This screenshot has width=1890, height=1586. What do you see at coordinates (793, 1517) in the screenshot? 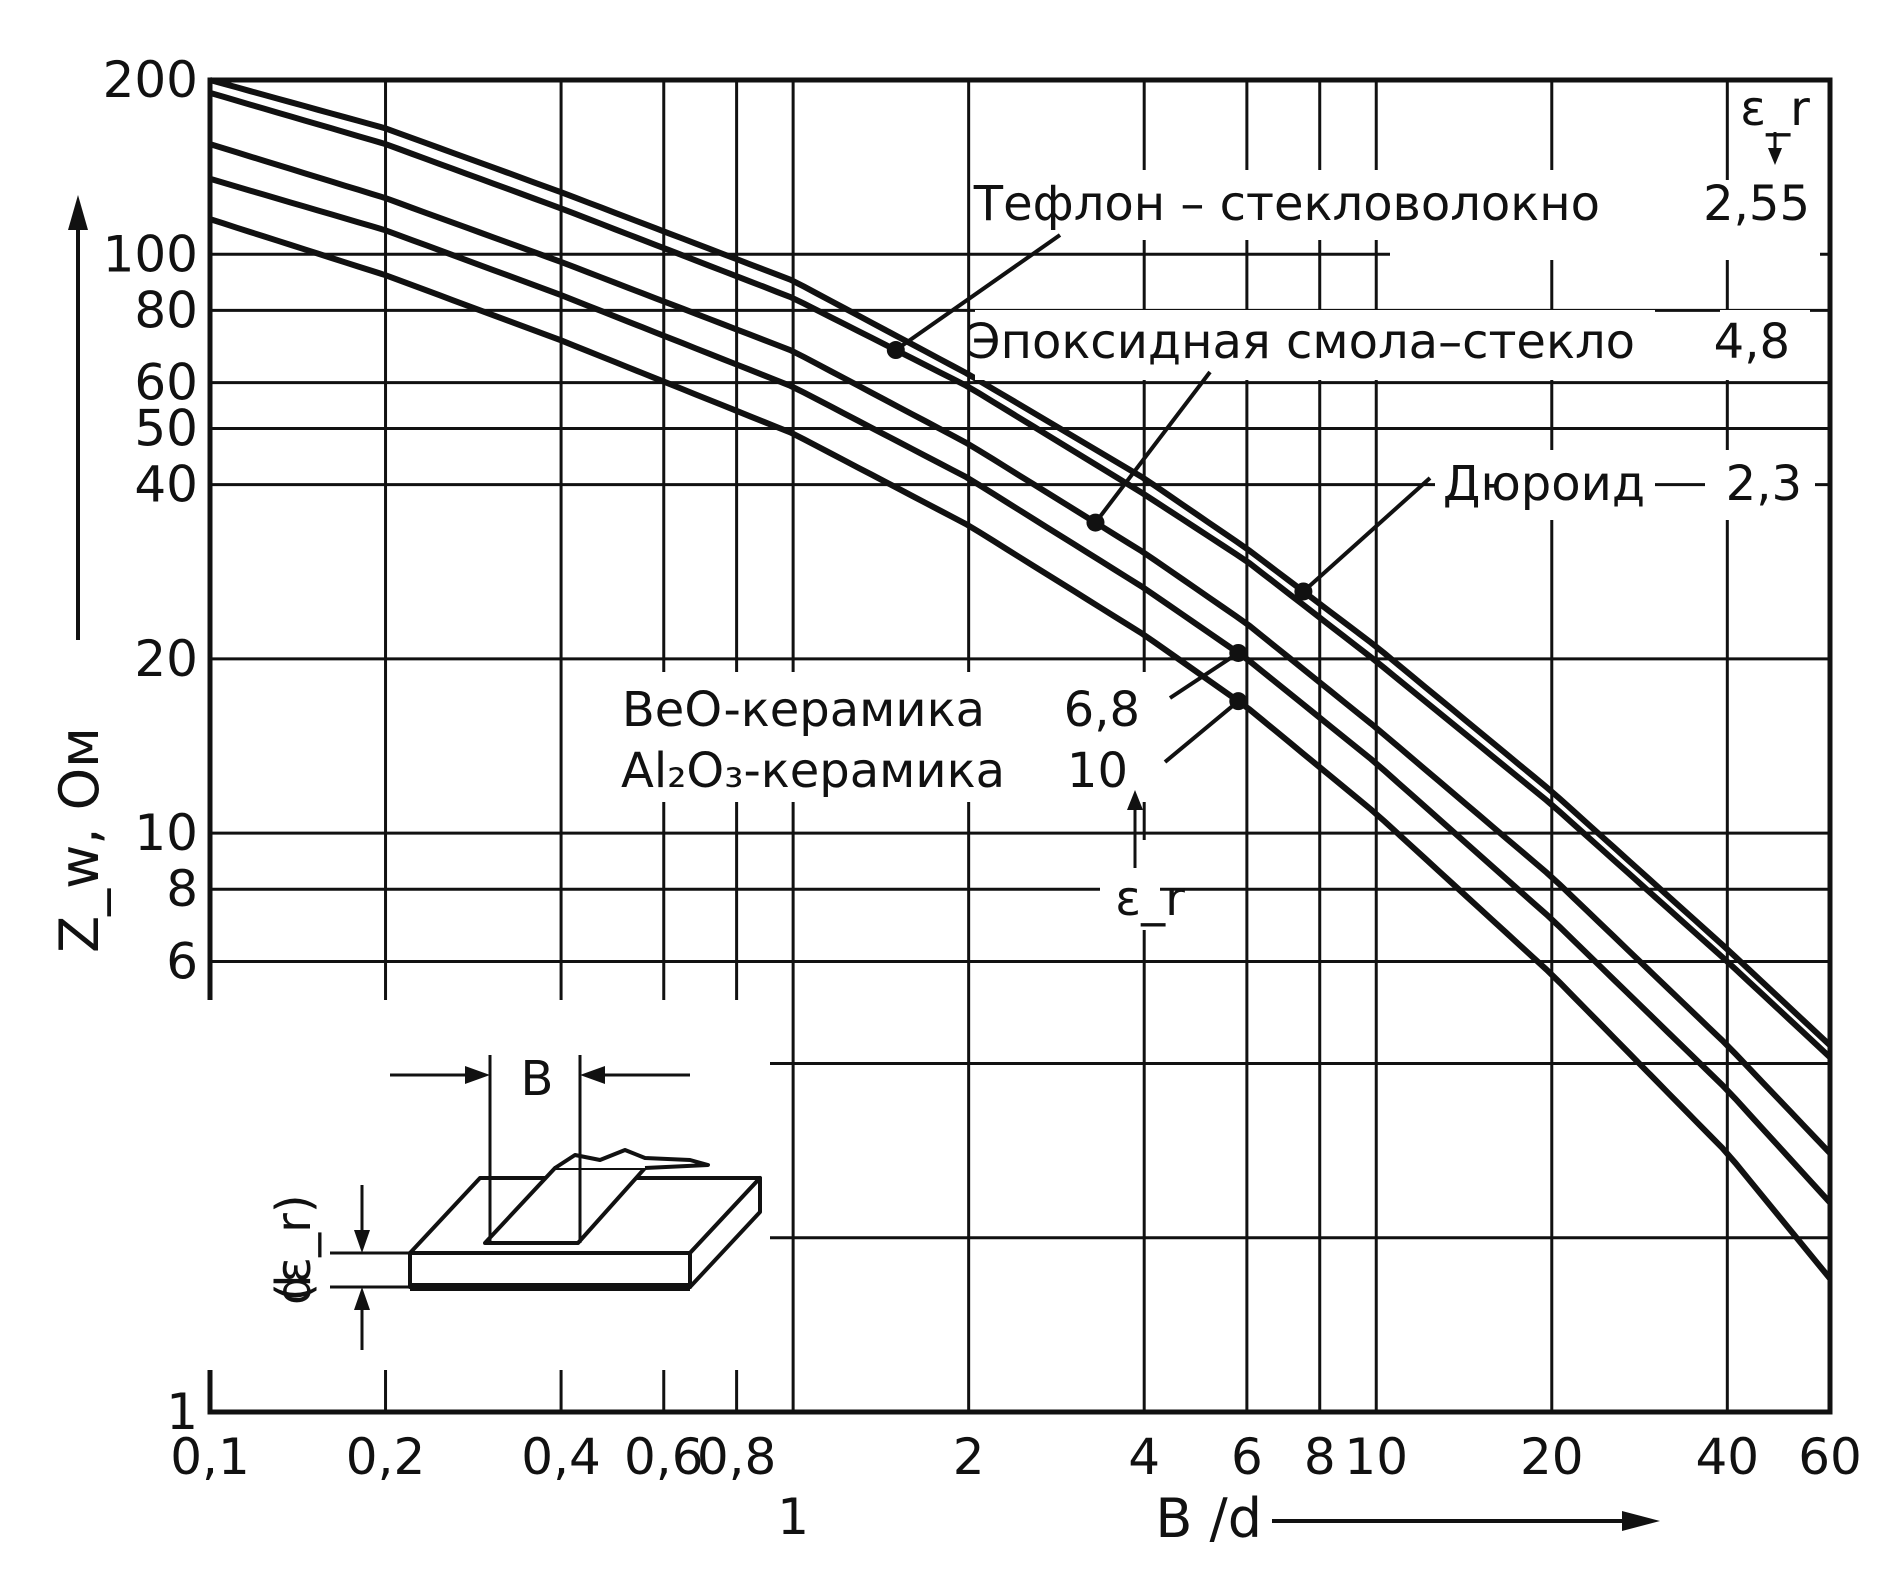
I see `x-tick-label: 1` at bounding box center [793, 1517].